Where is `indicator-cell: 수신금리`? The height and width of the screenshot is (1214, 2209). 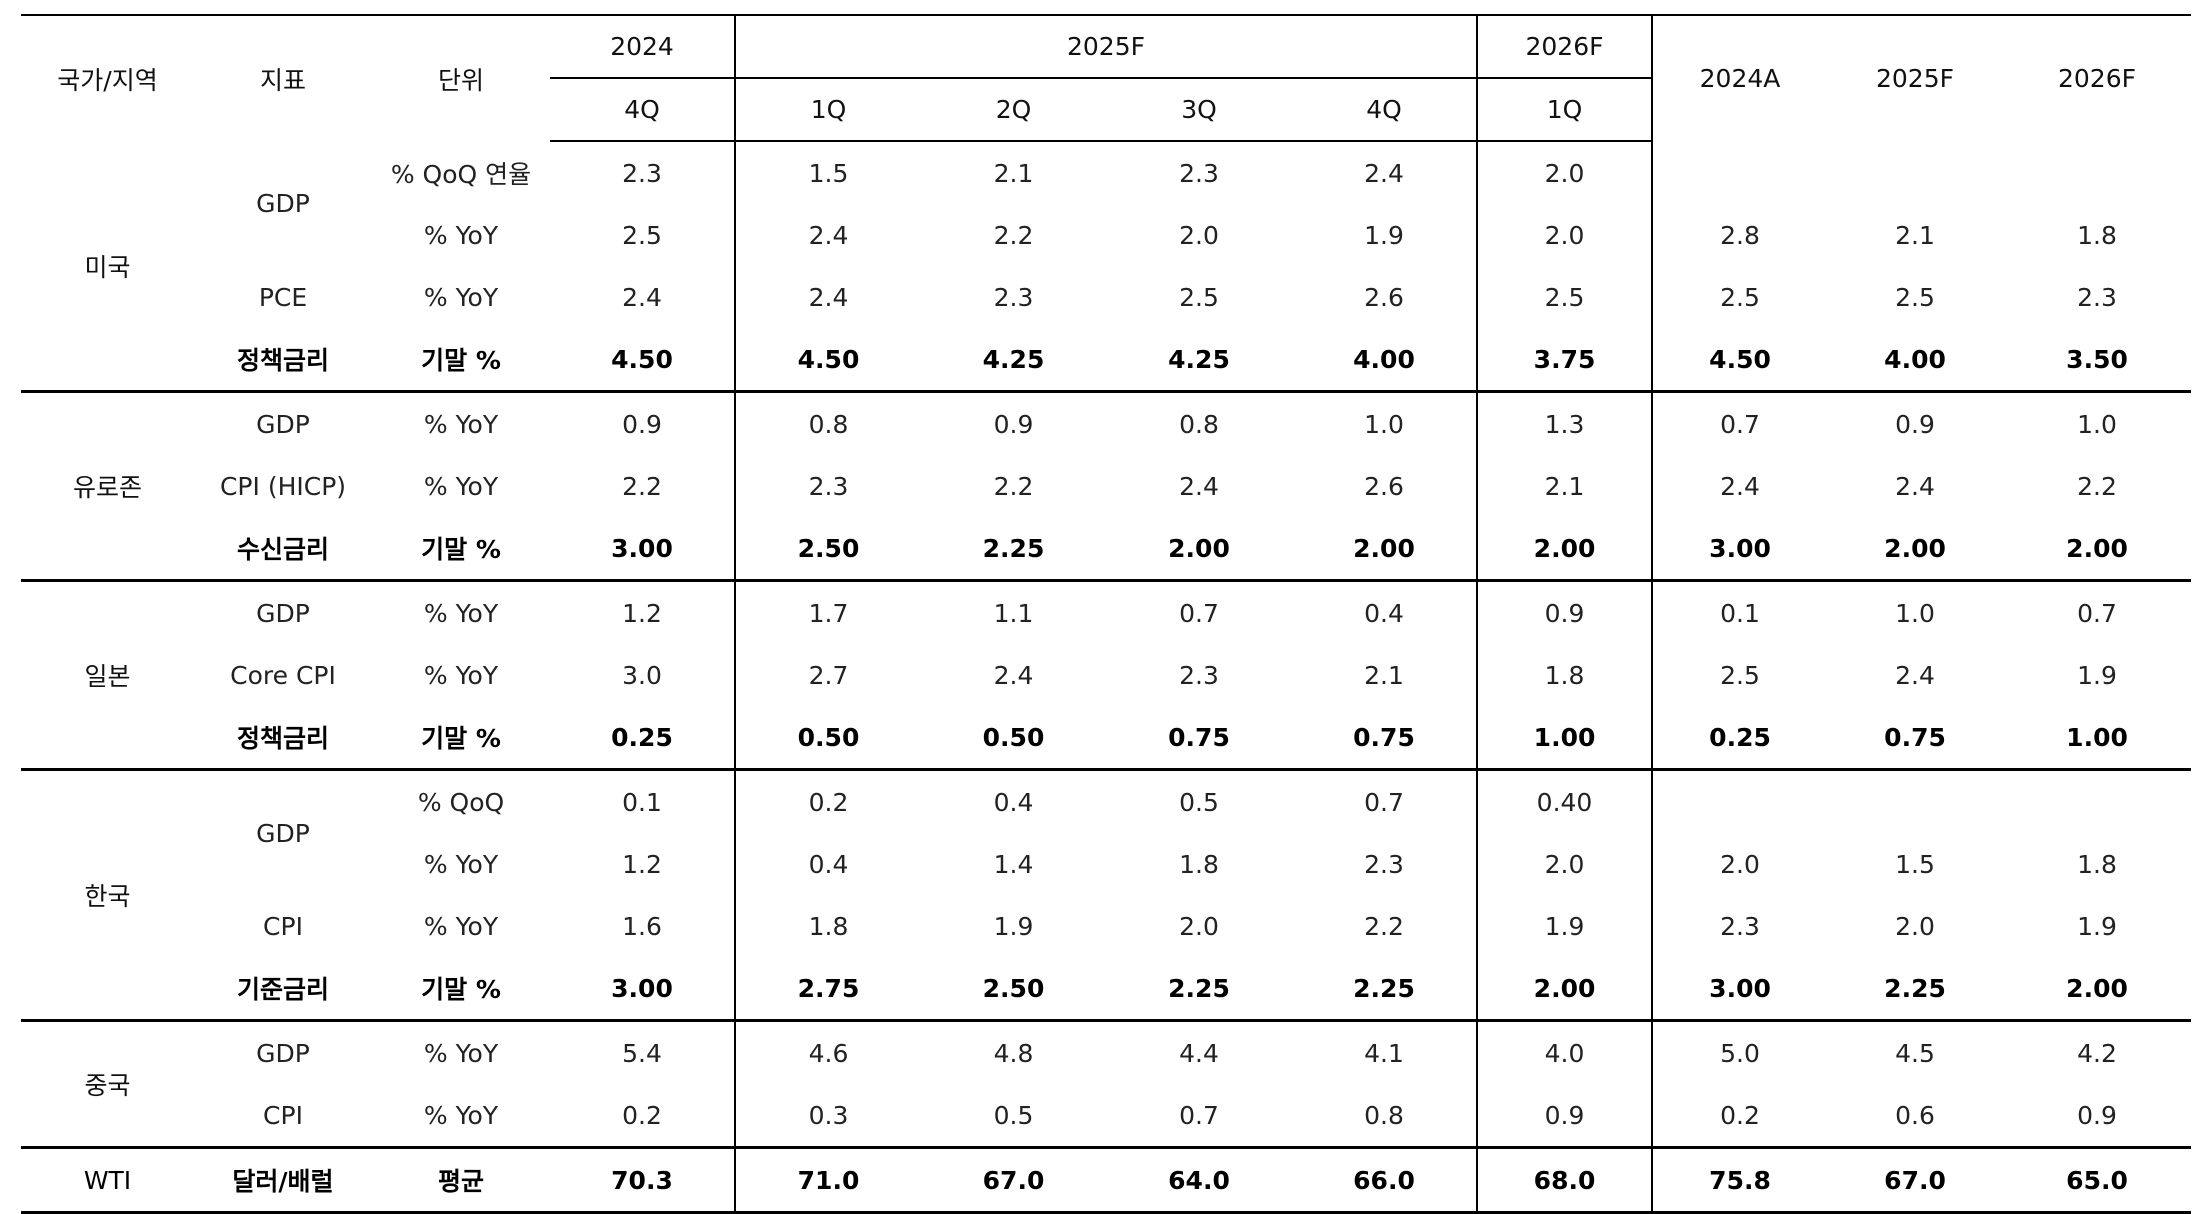 indicator-cell: 수신금리 is located at coordinates (282, 549).